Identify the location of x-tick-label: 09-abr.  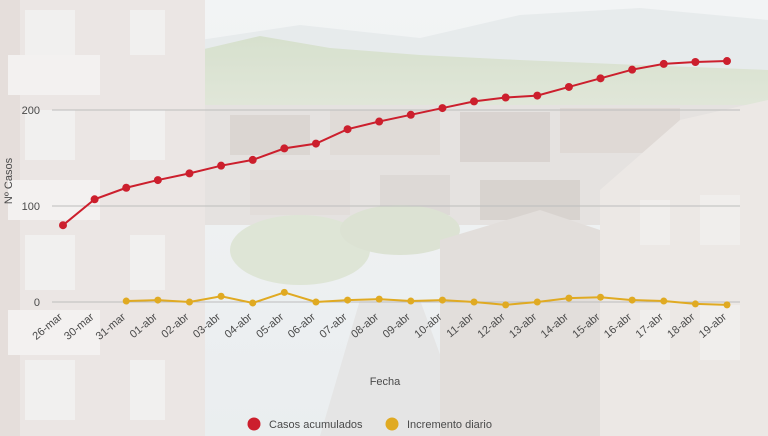
(397, 326).